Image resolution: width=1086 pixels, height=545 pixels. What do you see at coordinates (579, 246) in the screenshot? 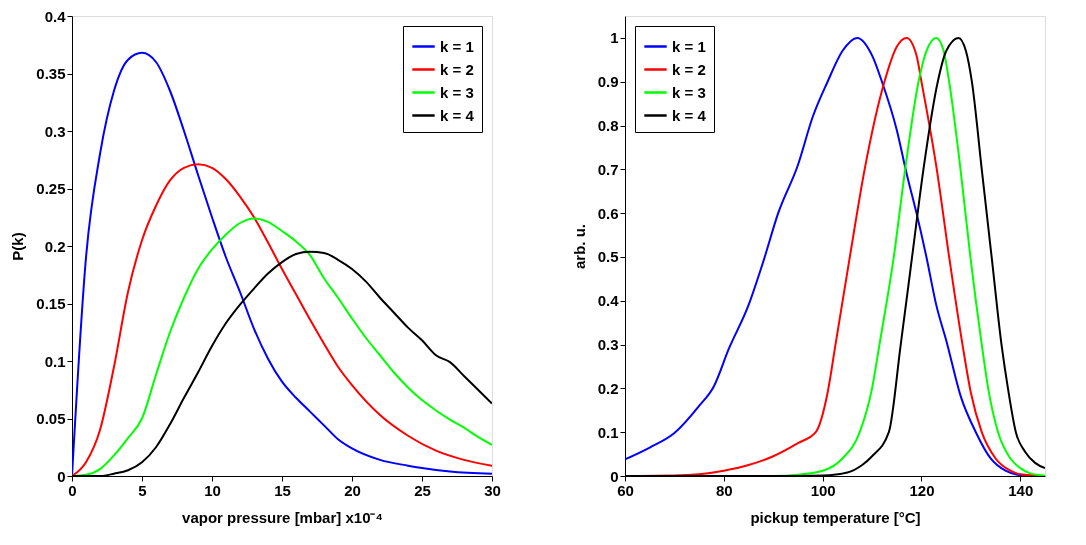
I see `y-axis-title: arb. u.` at bounding box center [579, 246].